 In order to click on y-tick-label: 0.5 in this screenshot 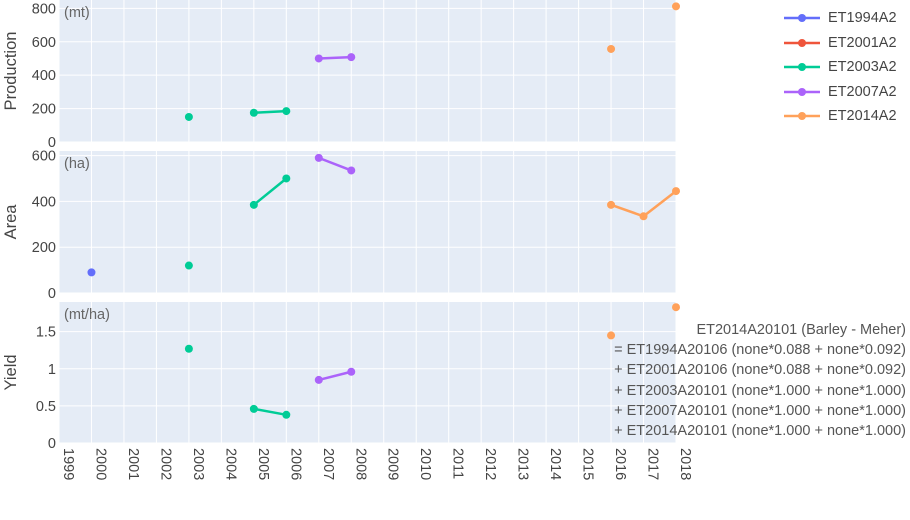, I will do `click(46, 407)`.